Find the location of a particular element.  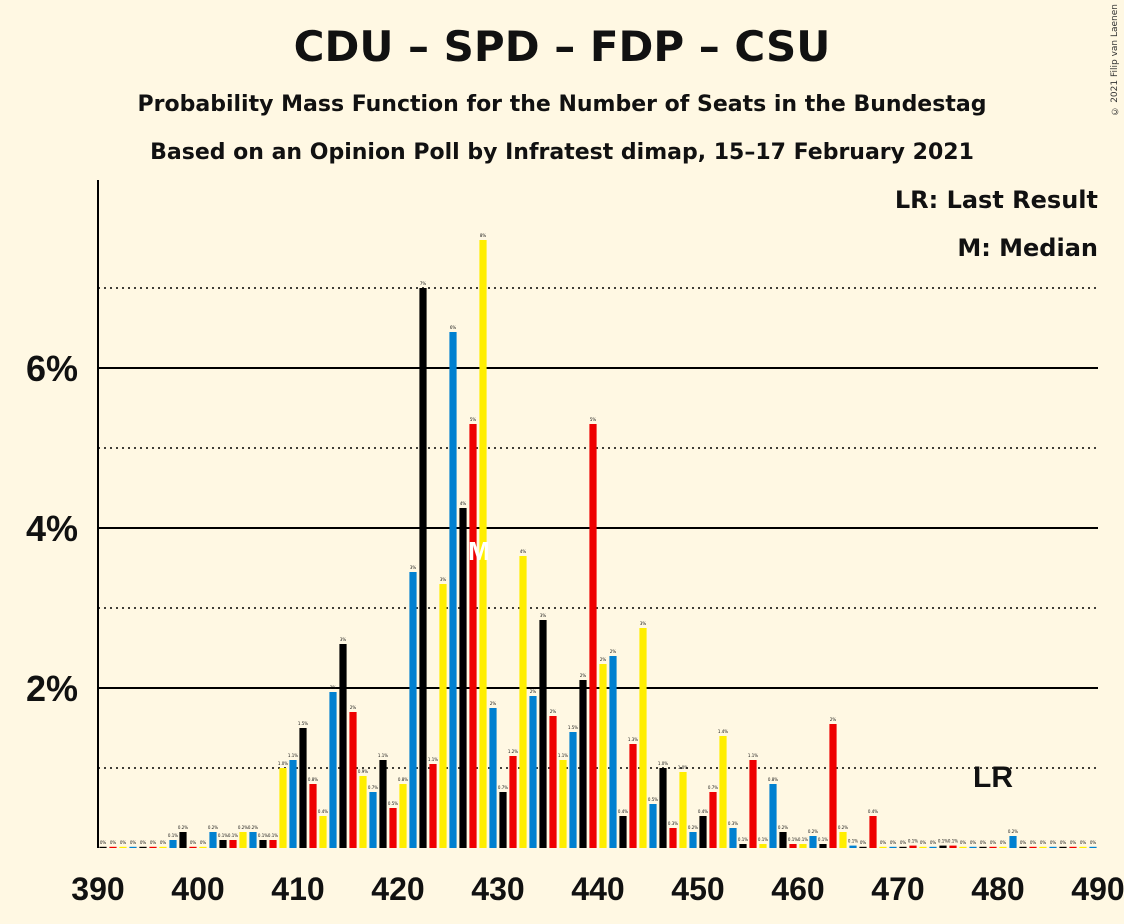

x-tick-label: 400 is located at coordinates (197, 889).